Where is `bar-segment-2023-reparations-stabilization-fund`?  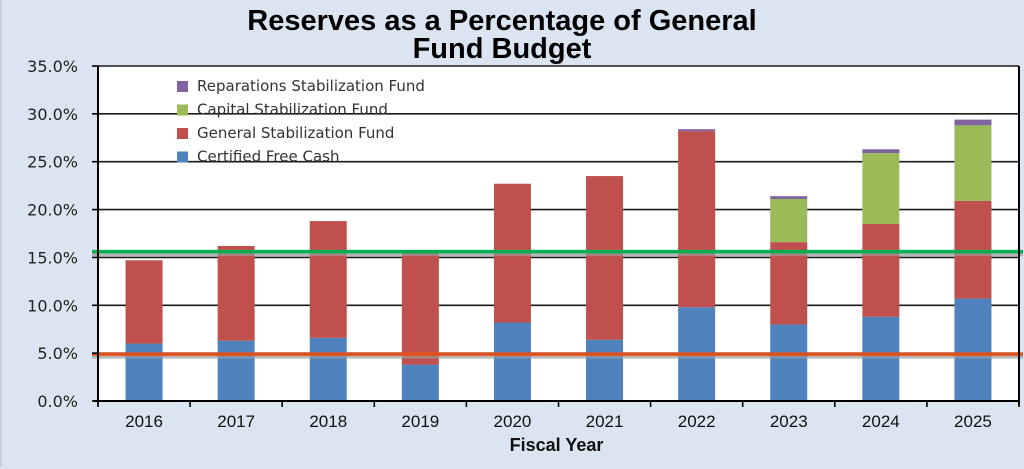 bar-segment-2023-reparations-stabilization-fund is located at coordinates (789, 198).